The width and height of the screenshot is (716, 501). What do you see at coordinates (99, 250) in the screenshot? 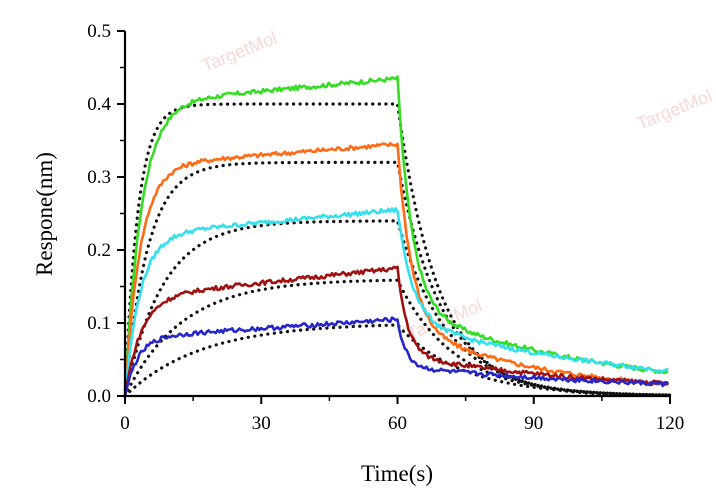
I see `y-tick-label: 0.2` at bounding box center [99, 250].